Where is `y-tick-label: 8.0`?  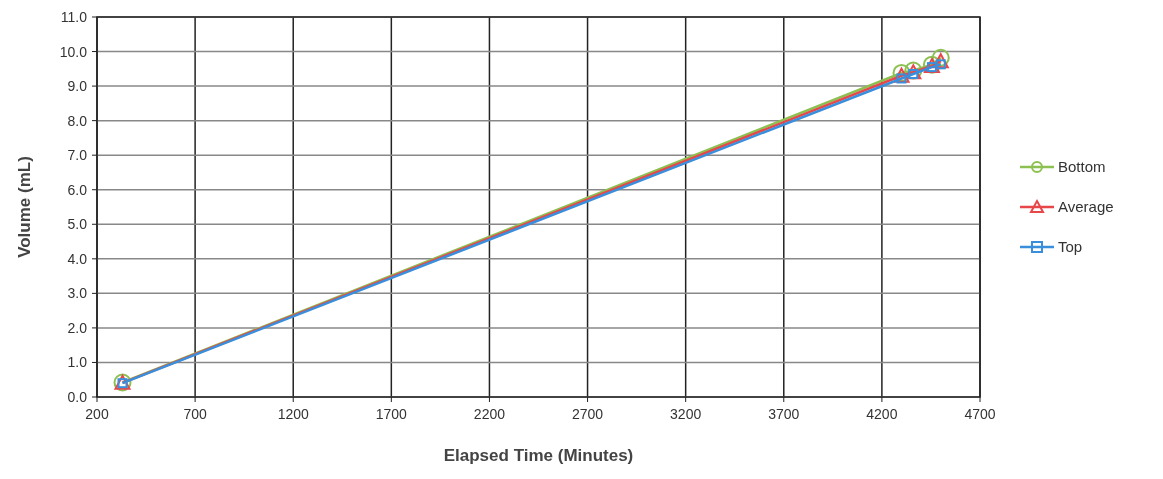 y-tick-label: 8.0 is located at coordinates (77, 120).